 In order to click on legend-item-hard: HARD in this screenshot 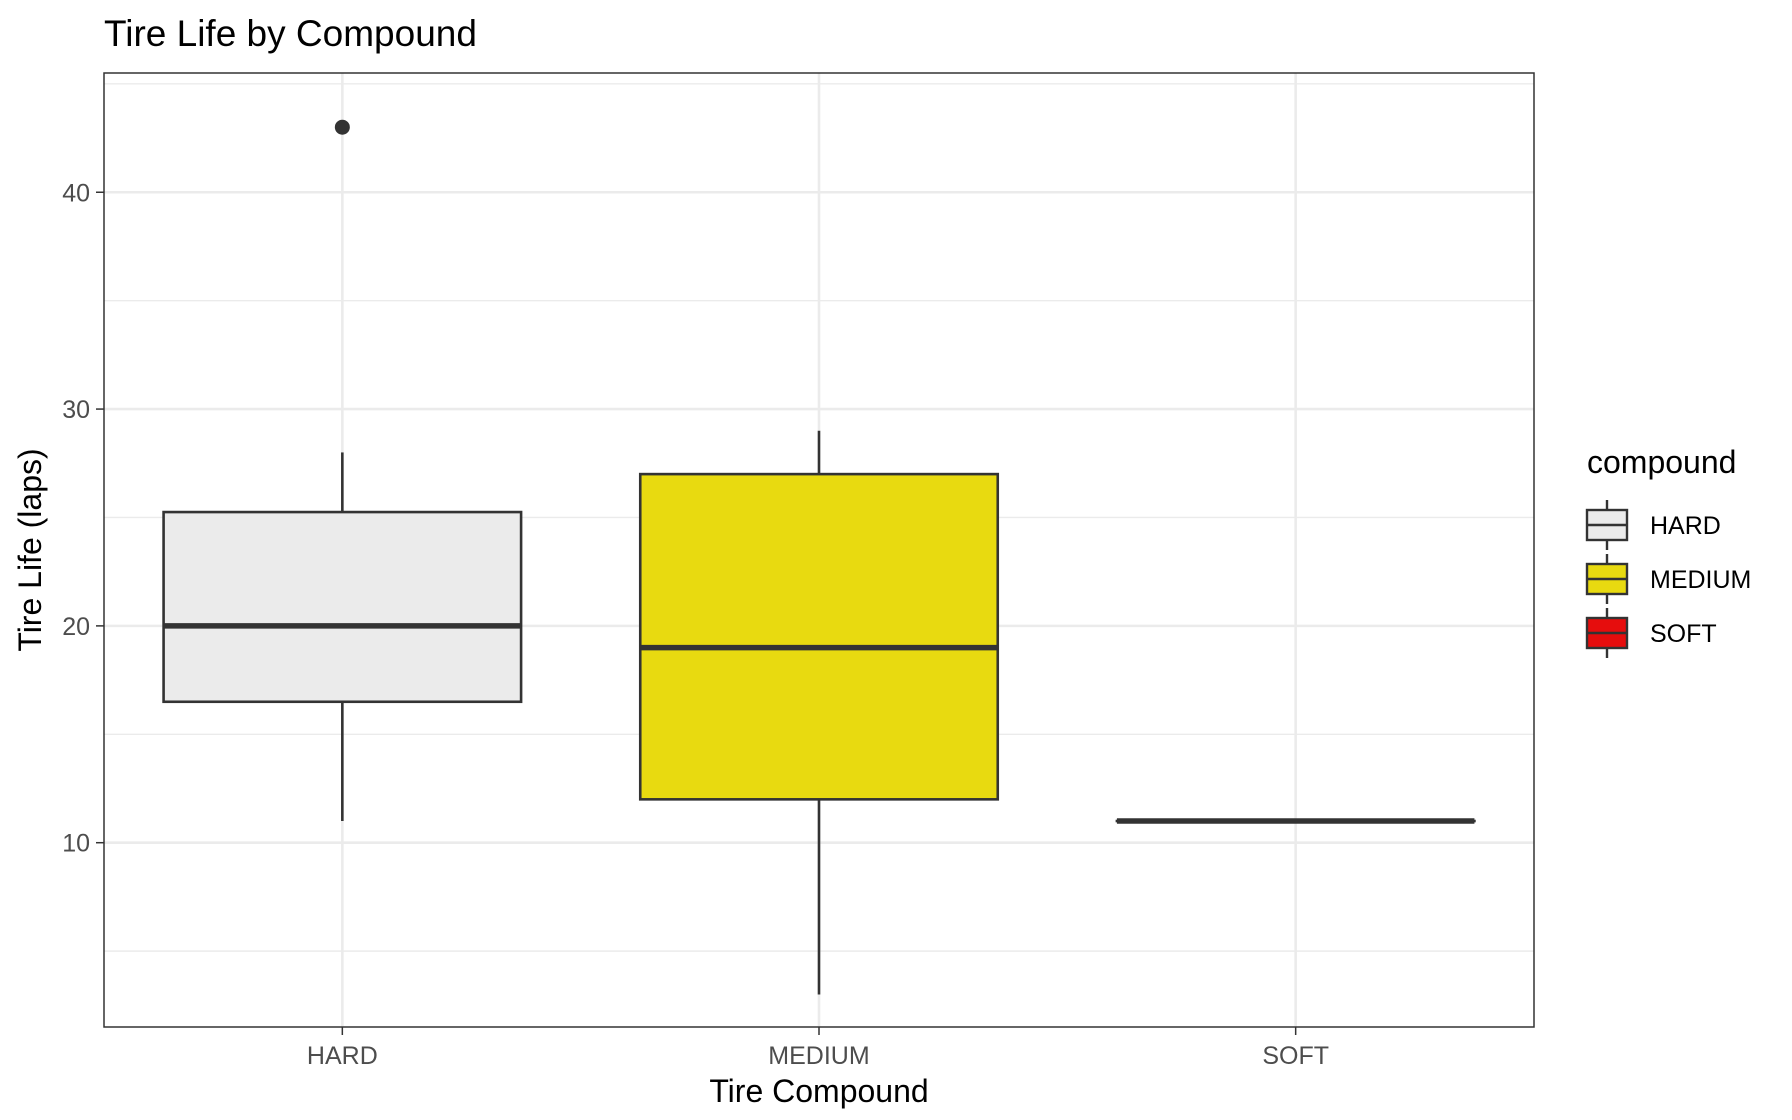, I will do `click(1653, 525)`.